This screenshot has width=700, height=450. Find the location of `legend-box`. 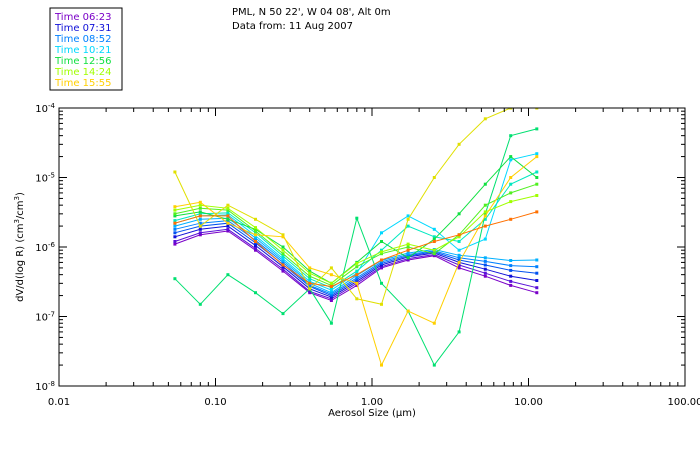

legend-box is located at coordinates (86, 49).